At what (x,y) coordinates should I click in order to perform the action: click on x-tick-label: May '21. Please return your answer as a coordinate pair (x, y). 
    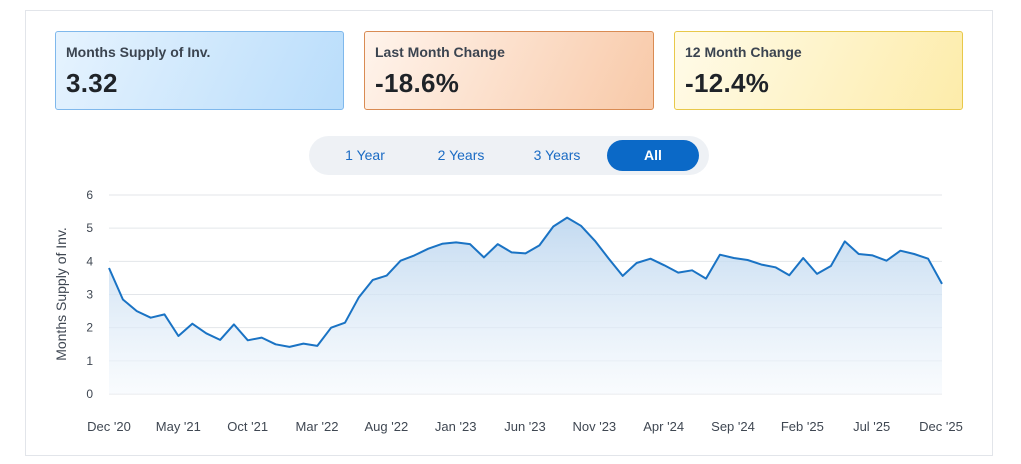
    Looking at the image, I should click on (178, 426).